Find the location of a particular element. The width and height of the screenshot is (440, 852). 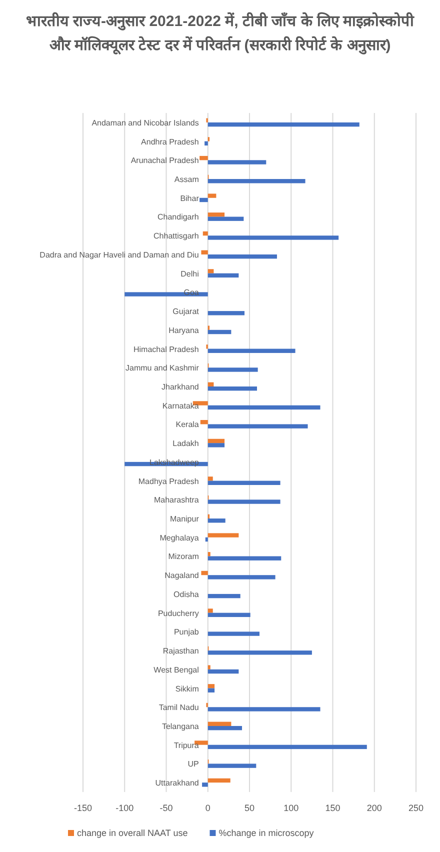

y-tick-label: Manipur is located at coordinates (185, 519).